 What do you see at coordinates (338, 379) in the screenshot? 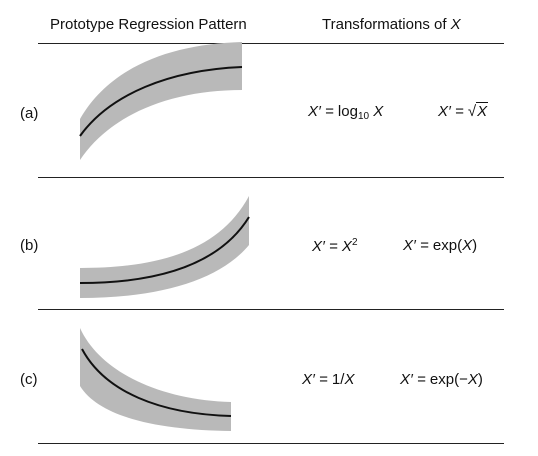
I see `transform-c-reciprocal-text: 1/` at bounding box center [338, 379].